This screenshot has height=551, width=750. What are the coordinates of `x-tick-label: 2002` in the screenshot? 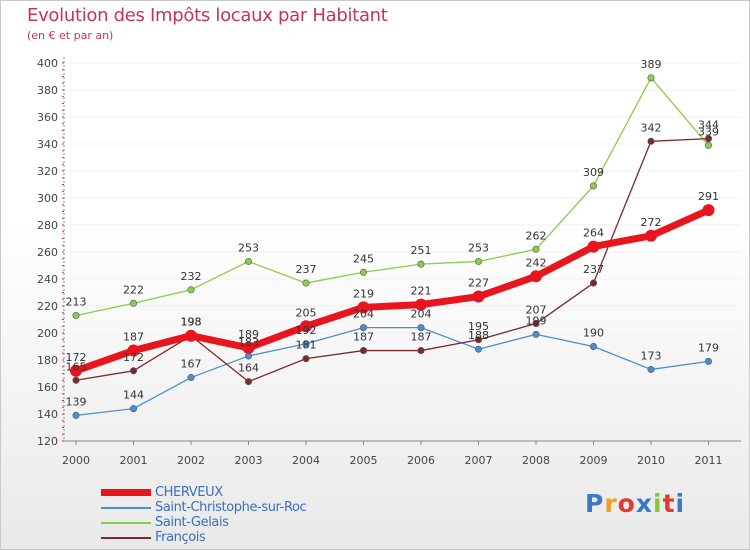 It's located at (191, 460).